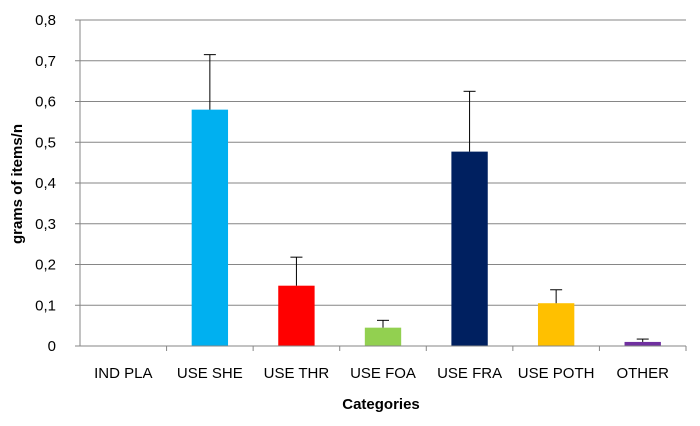 Image resolution: width=700 pixels, height=426 pixels. I want to click on y-tick-label: 0,2, so click(45, 265).